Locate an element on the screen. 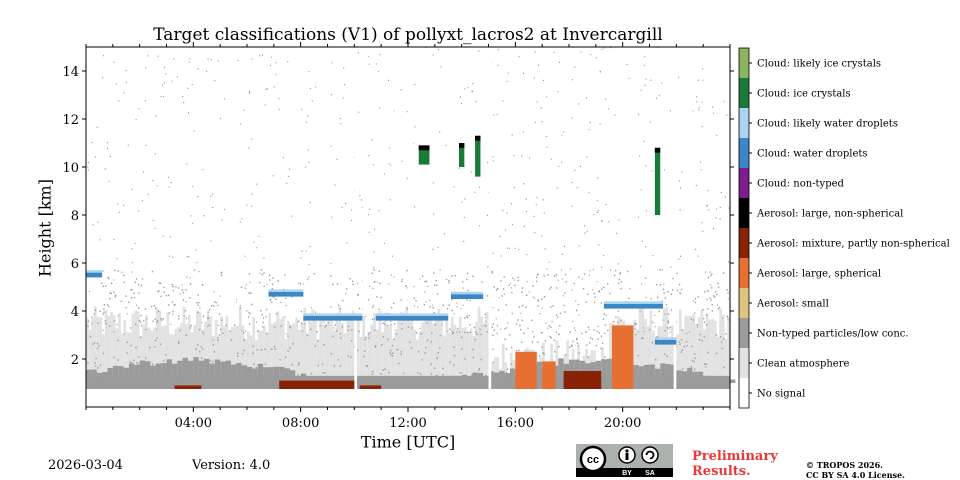 The height and width of the screenshot is (480, 960). cc-icon-text: cc is located at coordinates (593, 460).